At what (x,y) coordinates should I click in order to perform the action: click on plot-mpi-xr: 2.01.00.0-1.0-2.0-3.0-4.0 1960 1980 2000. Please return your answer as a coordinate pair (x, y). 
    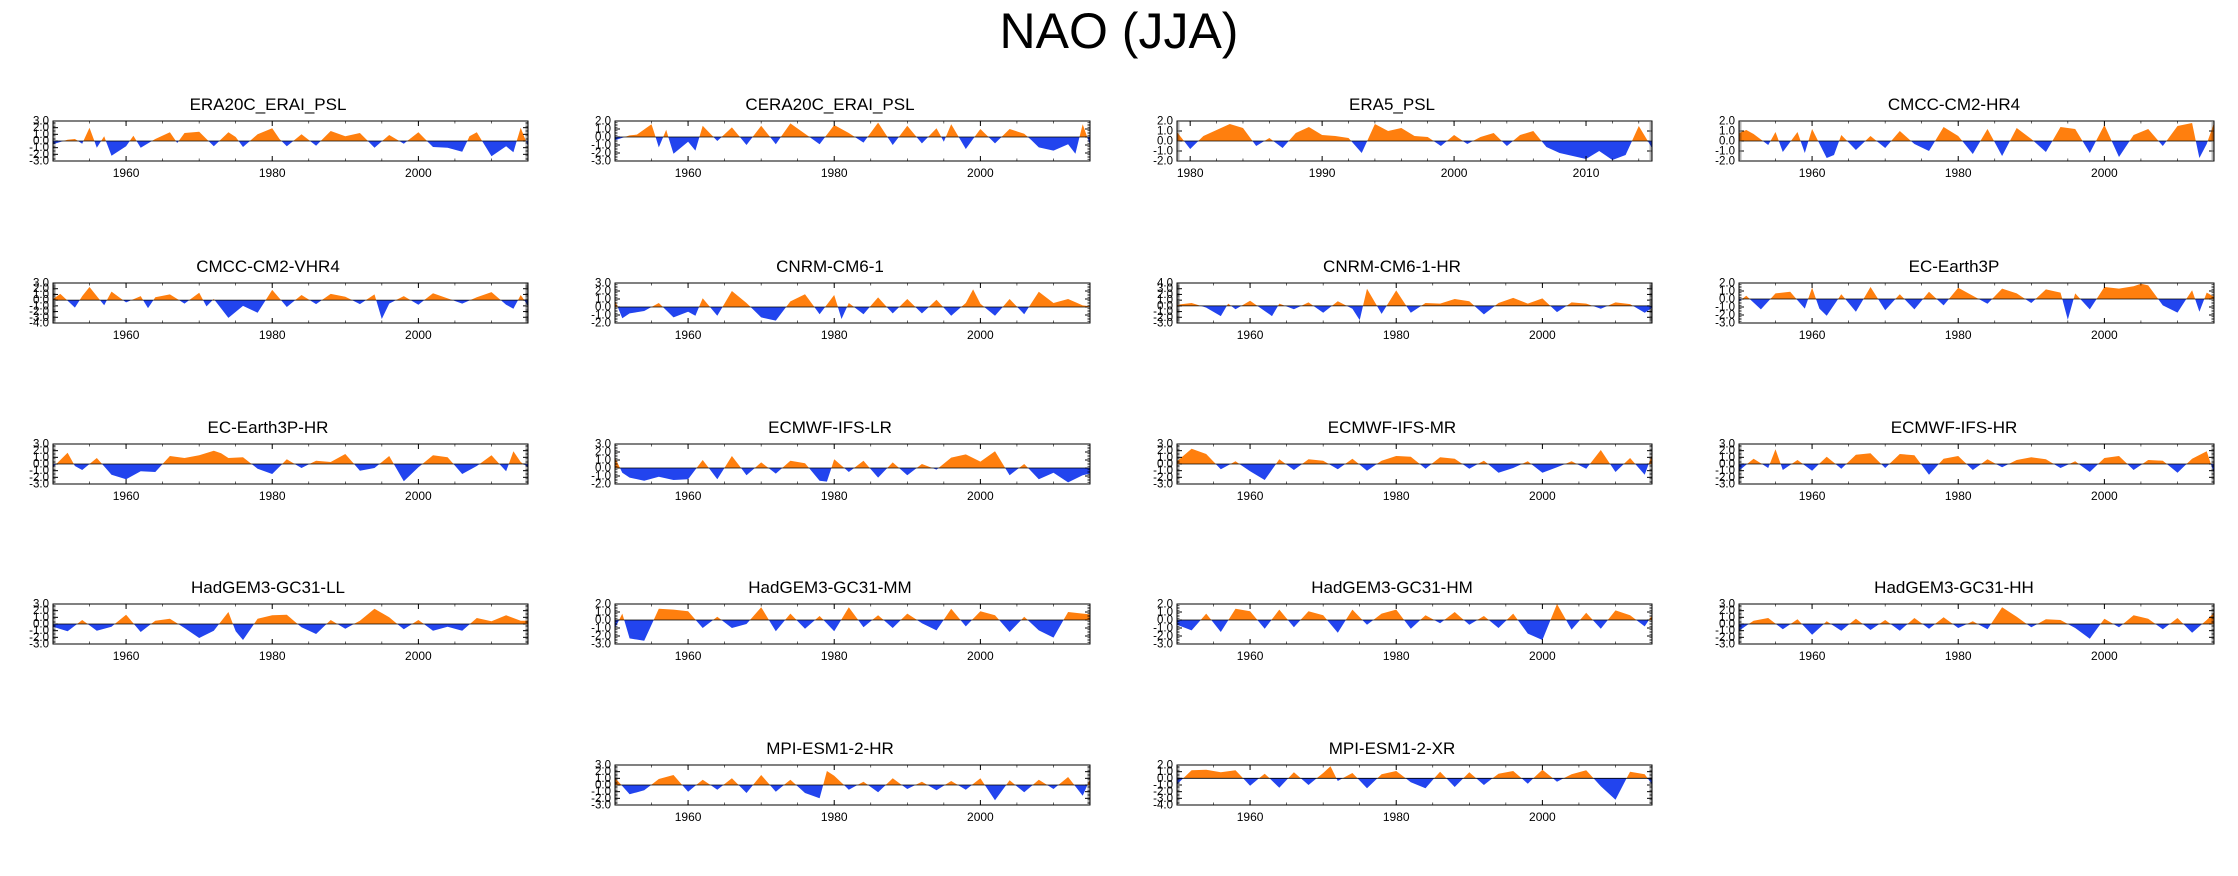
    Looking at the image, I should click on (1403, 792).